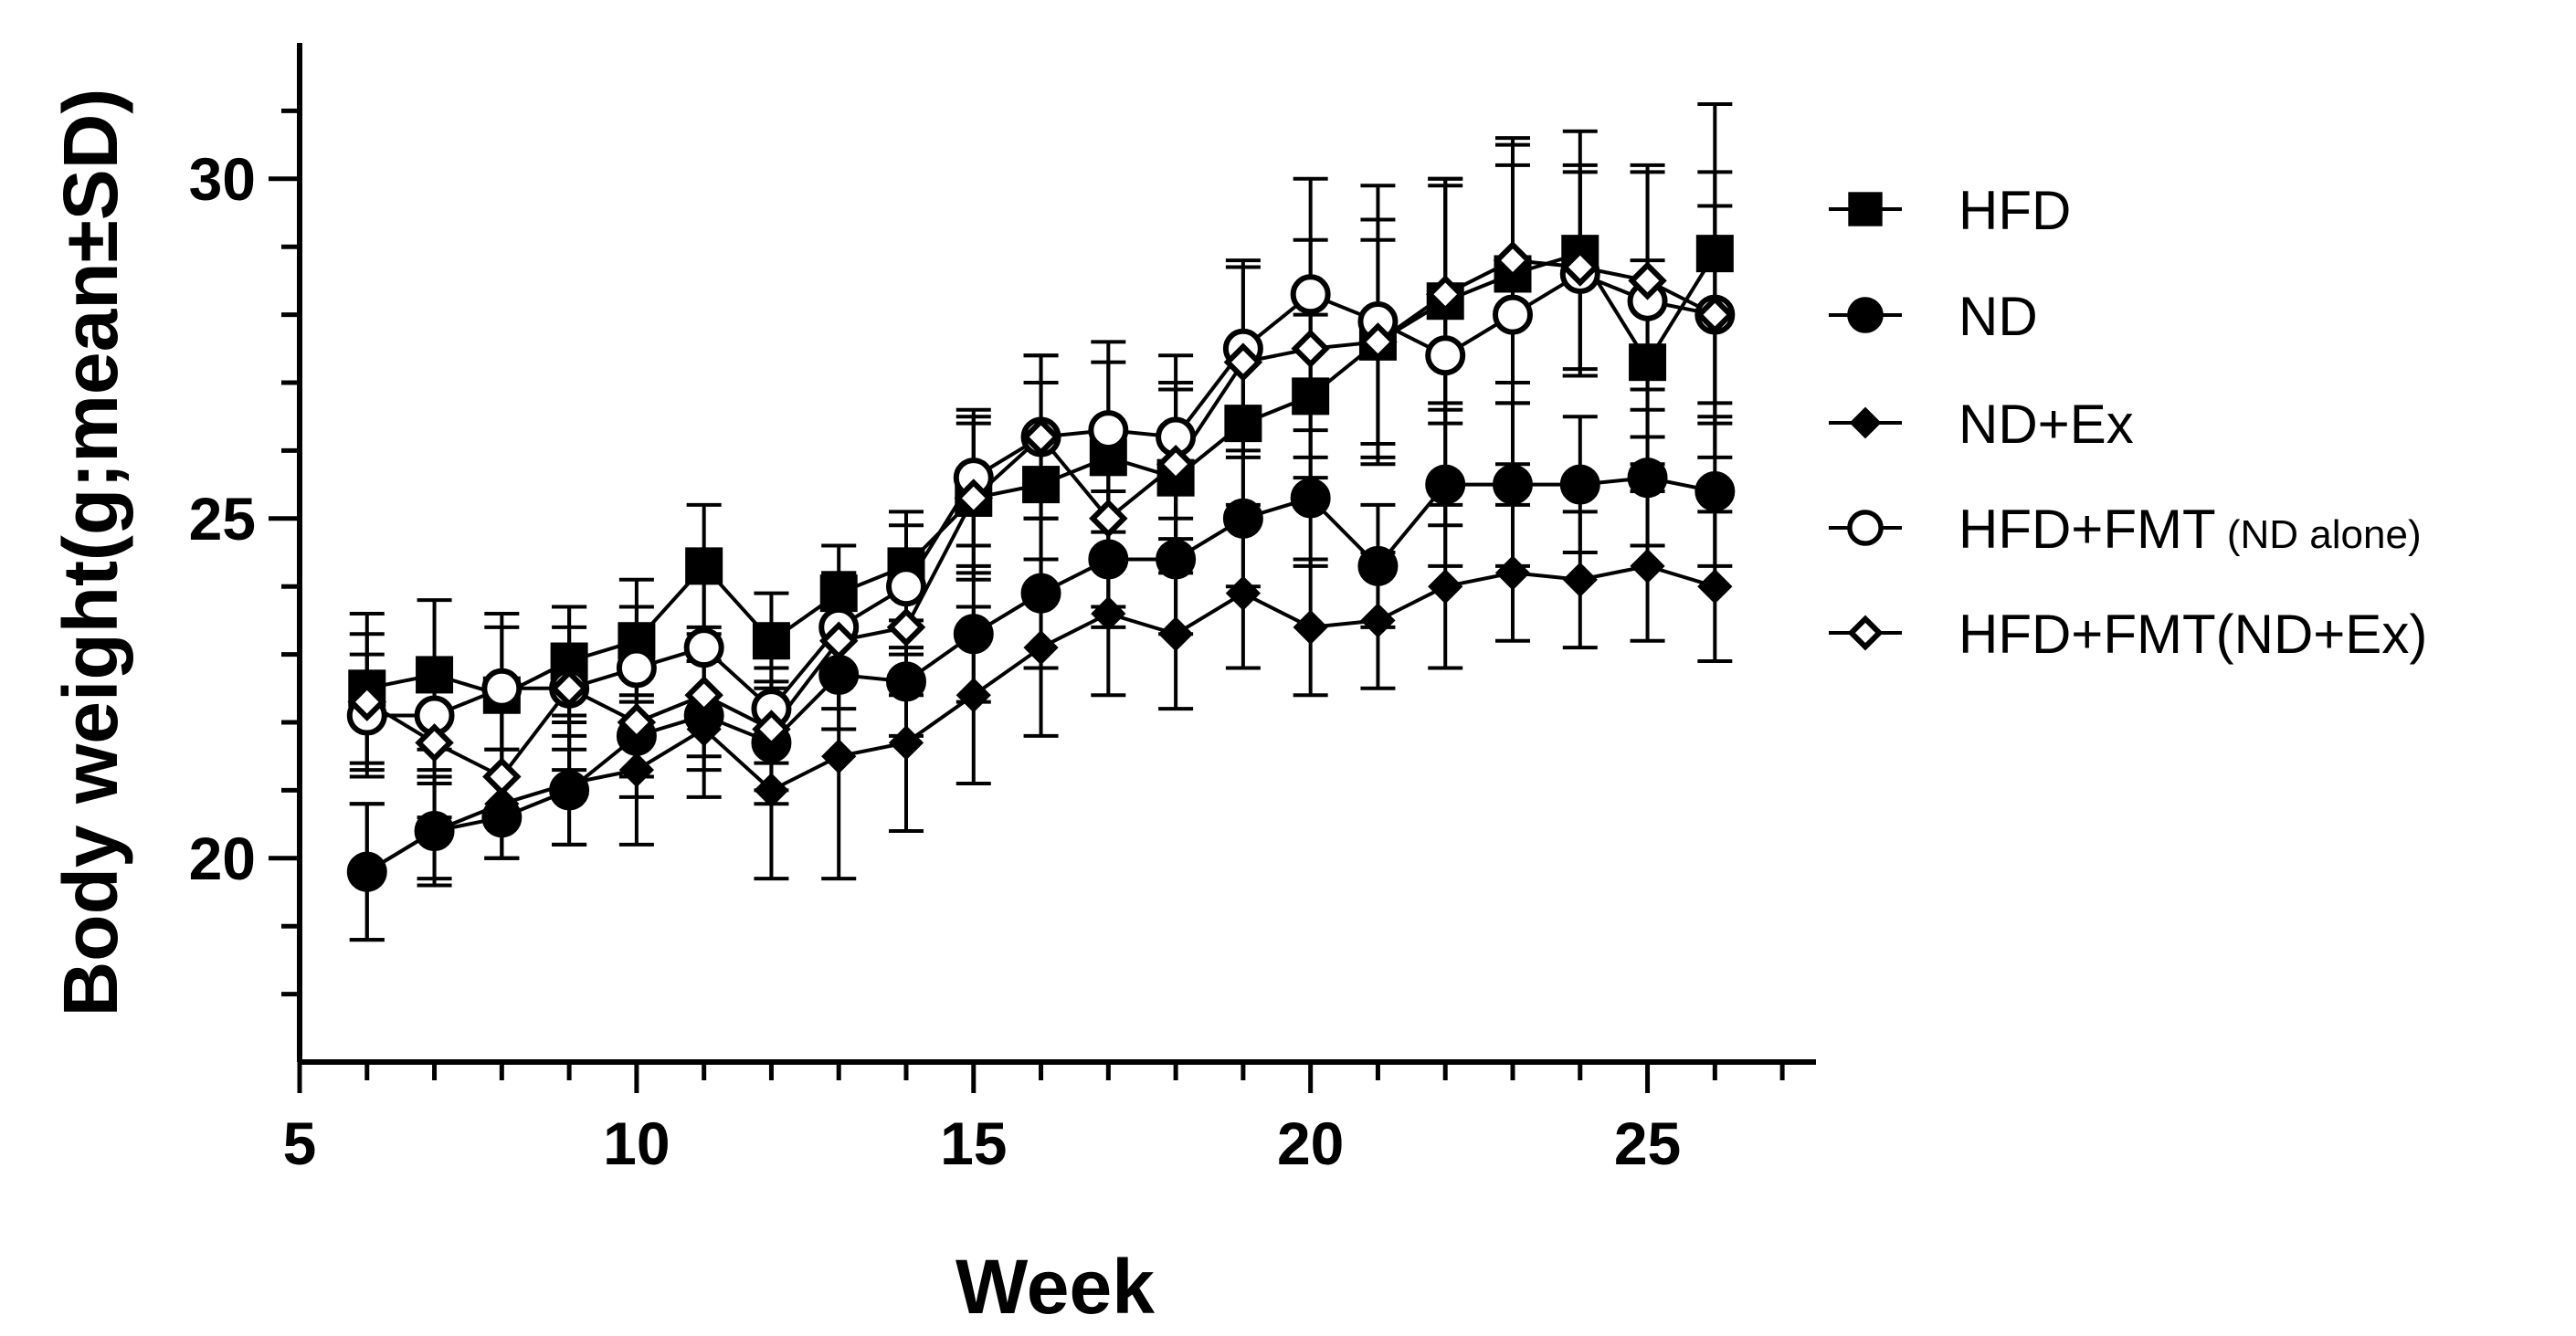 The image size is (2576, 1336). What do you see at coordinates (1055, 1287) in the screenshot?
I see `x-axis-title: Week` at bounding box center [1055, 1287].